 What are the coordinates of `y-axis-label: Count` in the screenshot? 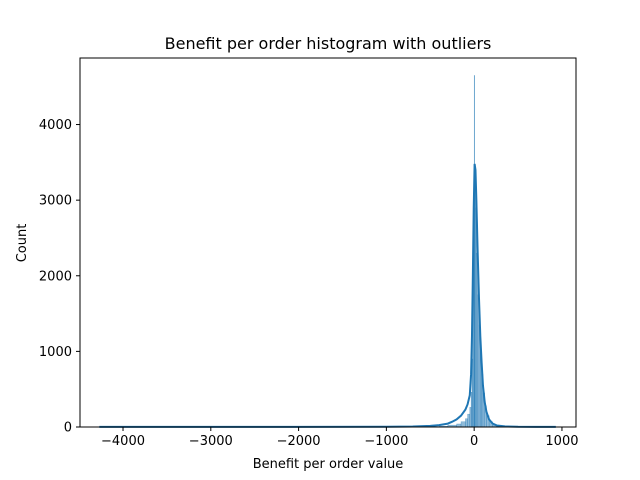 It's located at (22, 243).